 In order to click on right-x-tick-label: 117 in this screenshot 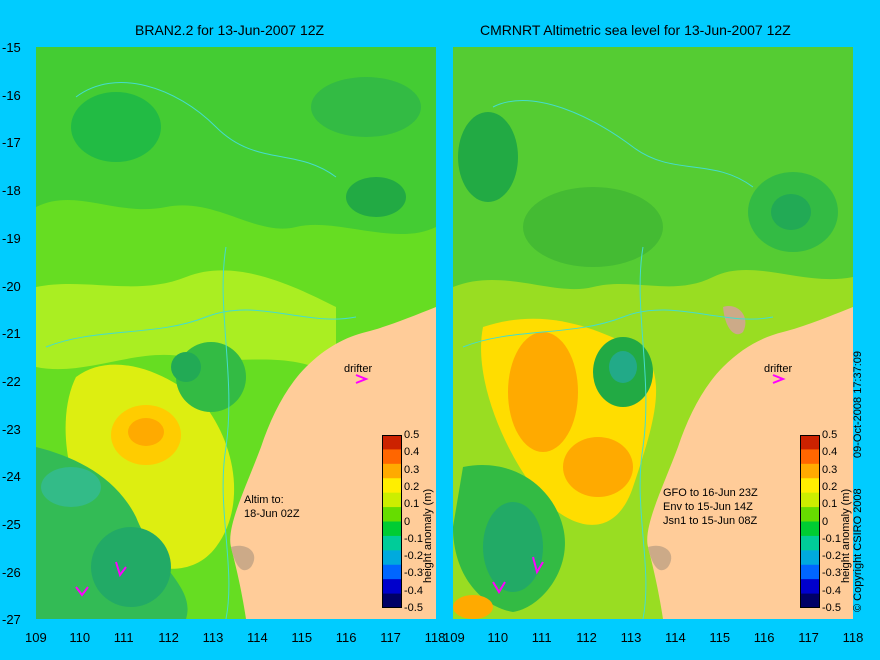, I will do `click(808, 637)`.